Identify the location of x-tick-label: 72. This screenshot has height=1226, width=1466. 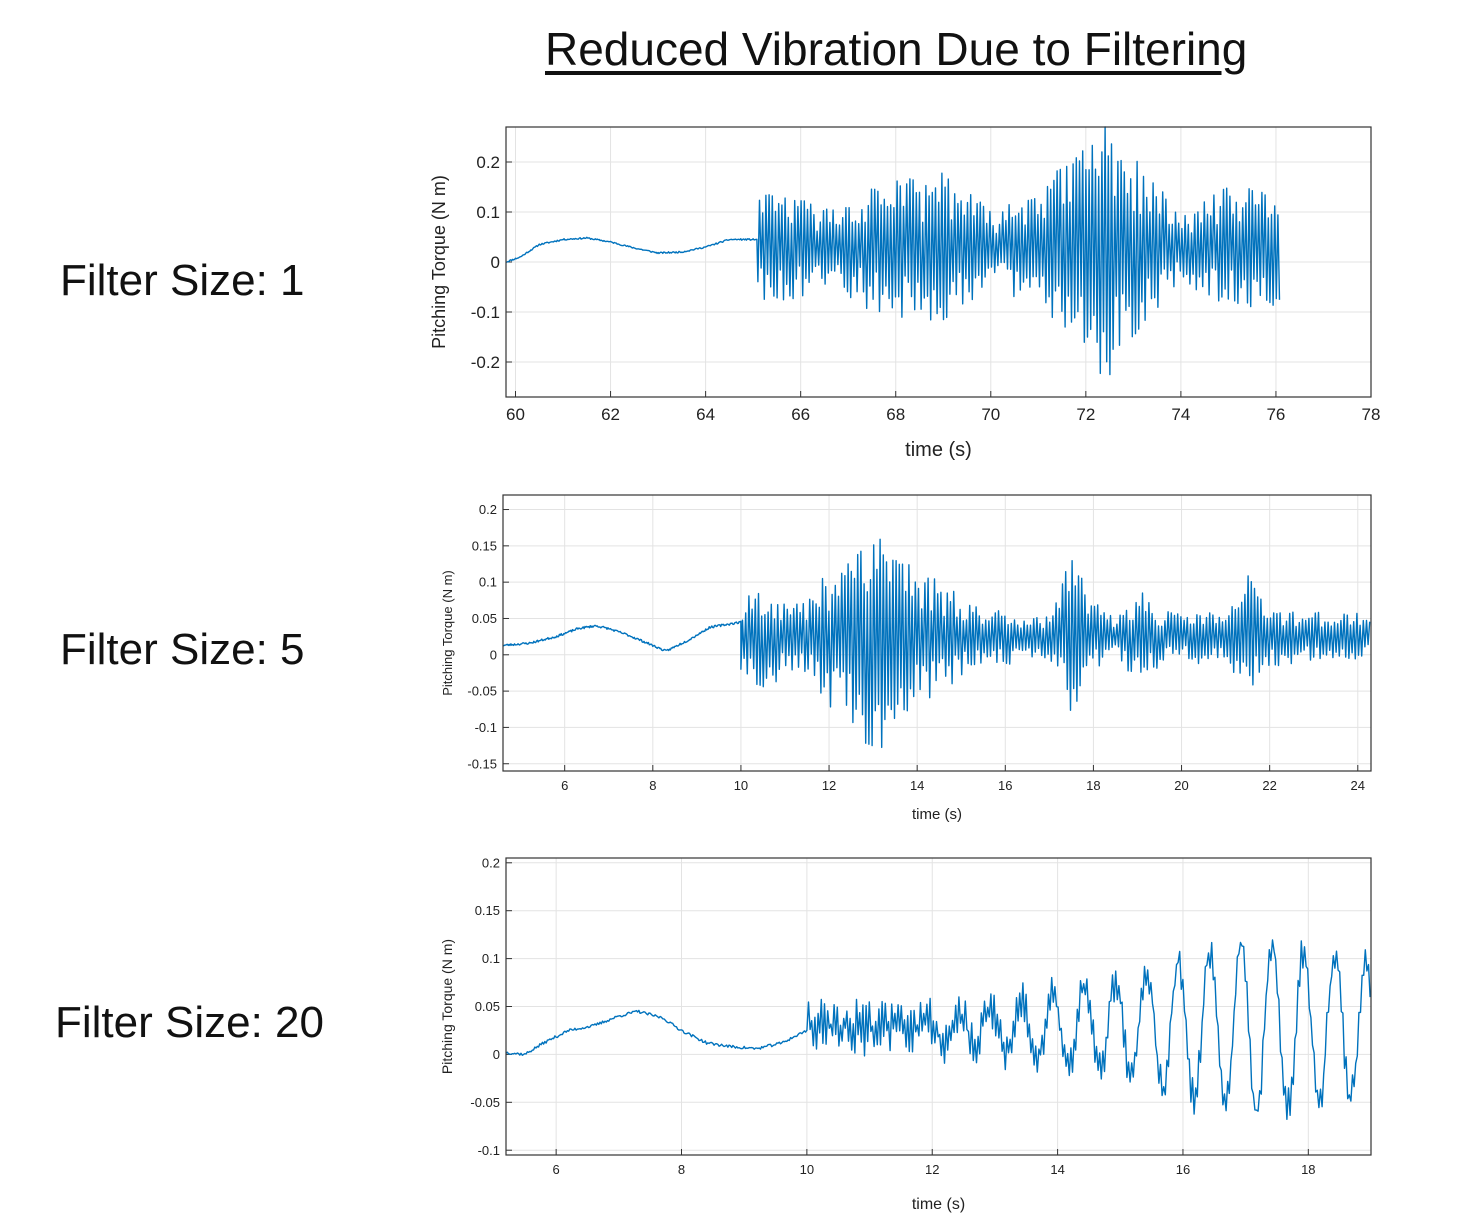
(1085, 414).